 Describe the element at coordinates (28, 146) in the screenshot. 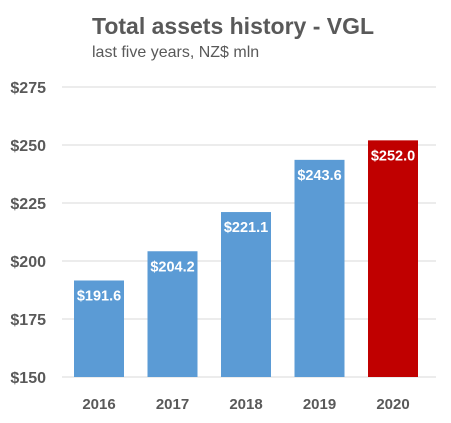

I see `y-tick-label: $250` at that location.